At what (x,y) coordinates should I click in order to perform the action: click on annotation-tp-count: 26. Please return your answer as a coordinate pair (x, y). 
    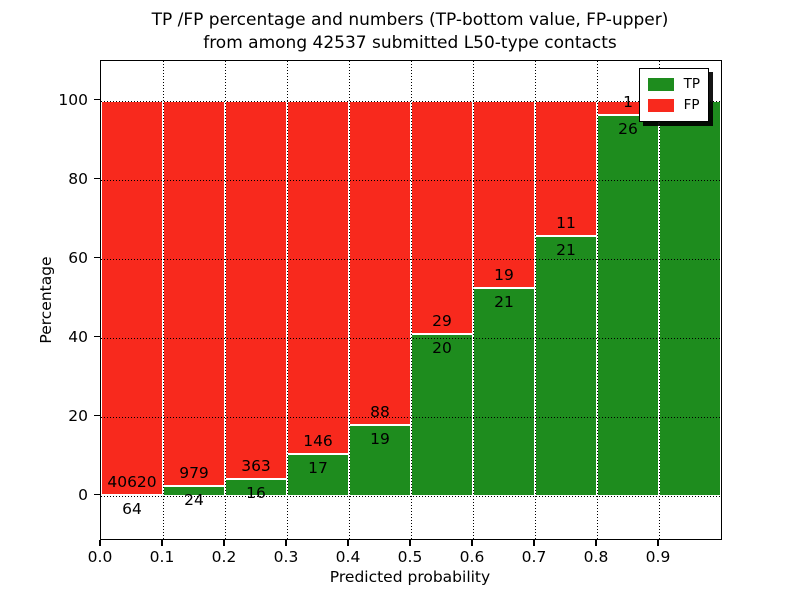
    Looking at the image, I should click on (628, 129).